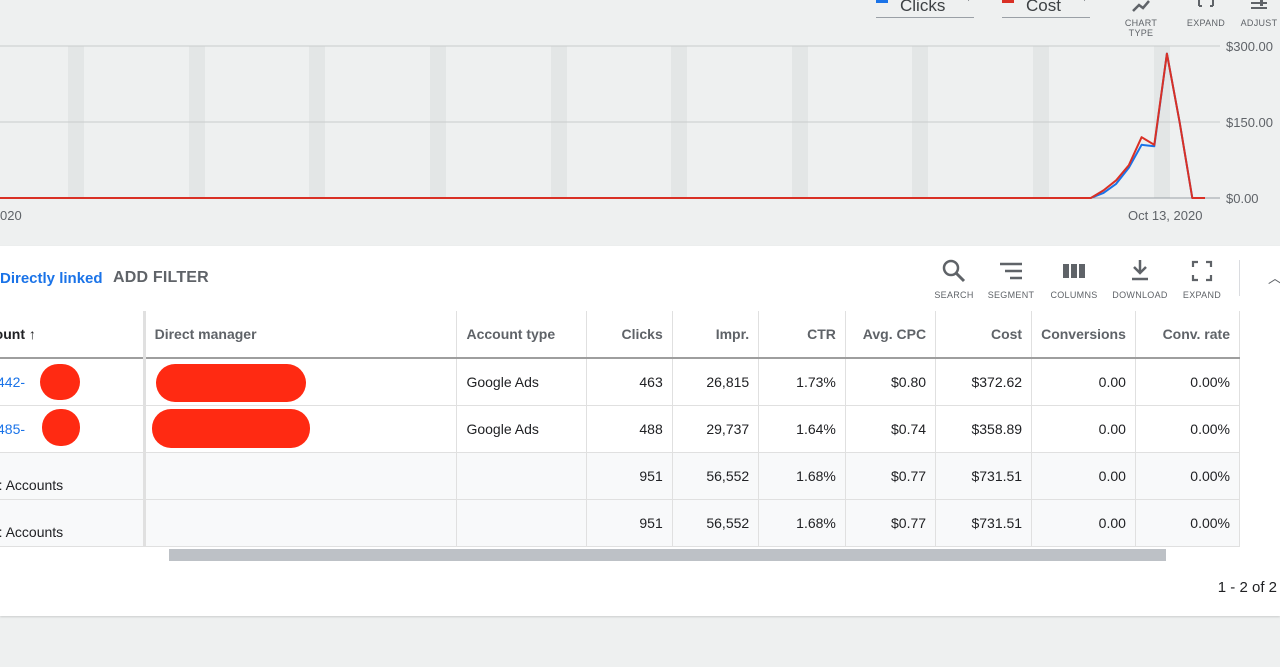 Image resolution: width=1280 pixels, height=667 pixels. What do you see at coordinates (716, 335) in the screenshot?
I see `column-header-impr: Impr.` at bounding box center [716, 335].